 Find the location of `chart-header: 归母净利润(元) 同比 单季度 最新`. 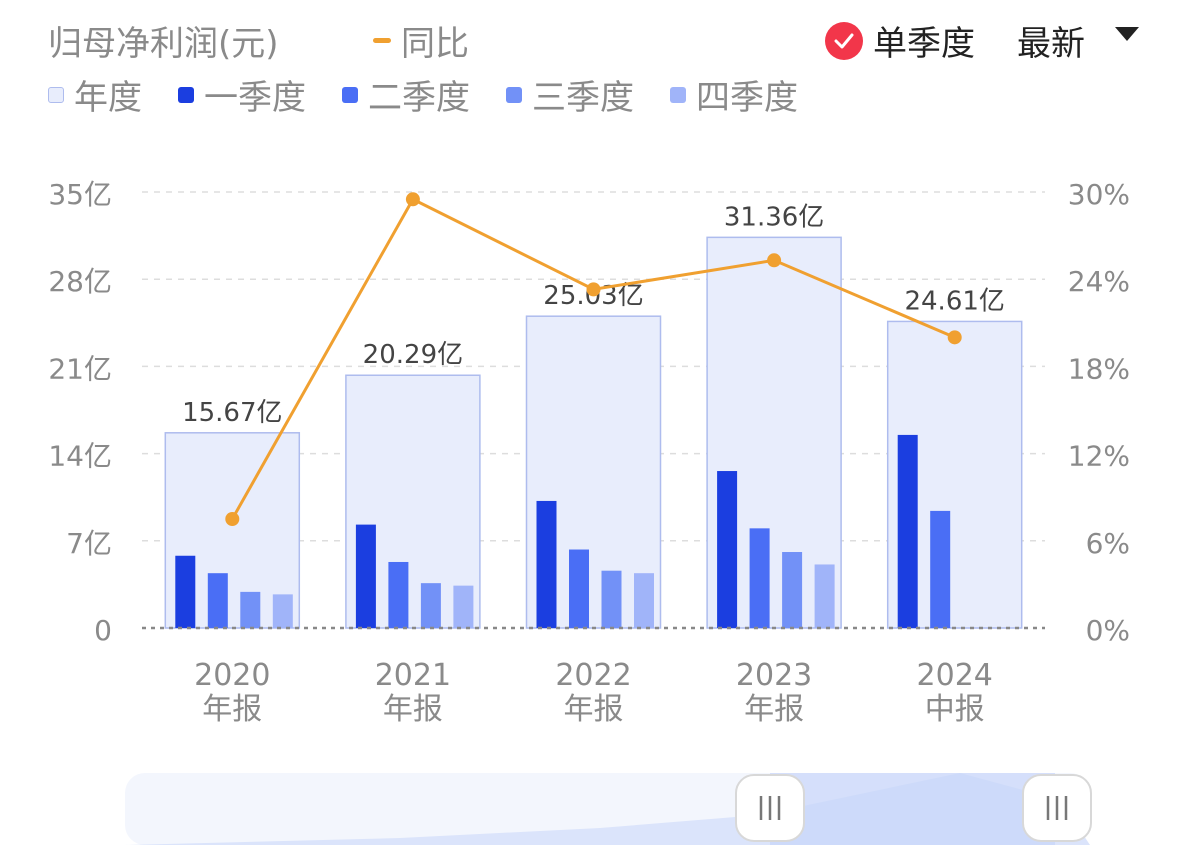

chart-header: 归母净利润(元) 同比 单季度 最新 is located at coordinates (593, 39).